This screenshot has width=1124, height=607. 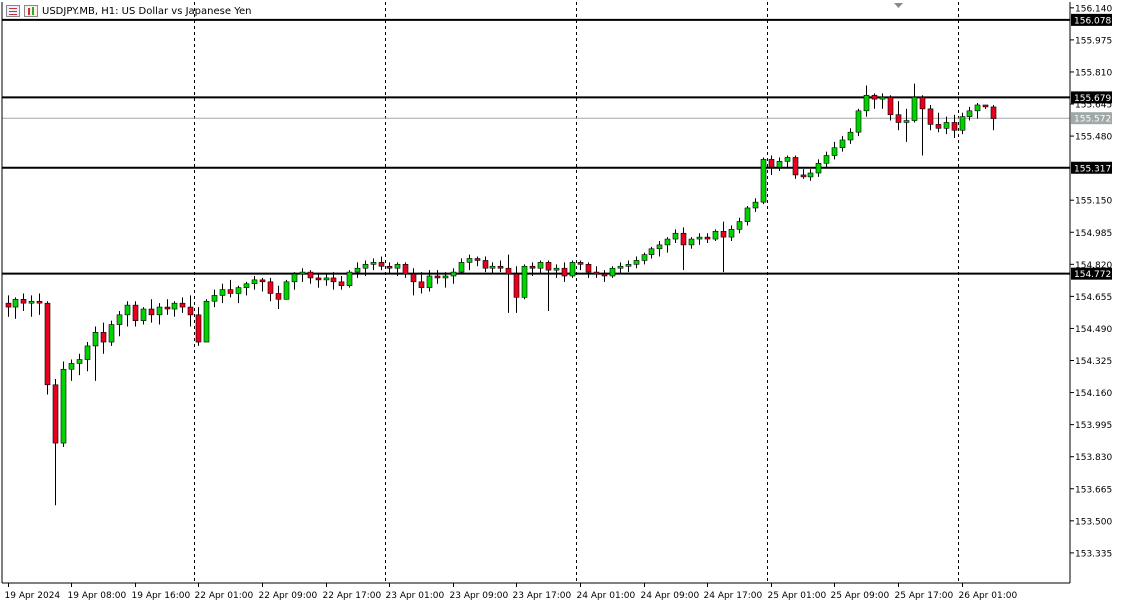 I want to click on chart-shift-marker-icon, so click(x=898, y=5).